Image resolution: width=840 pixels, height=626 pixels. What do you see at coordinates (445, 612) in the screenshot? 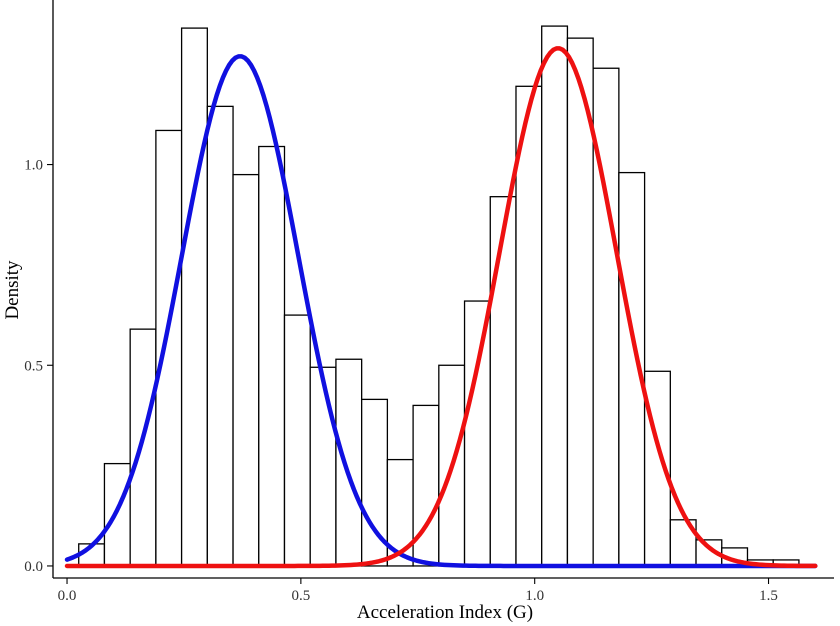
I see `x-axis-title: Acceleration Index (G)` at bounding box center [445, 612].